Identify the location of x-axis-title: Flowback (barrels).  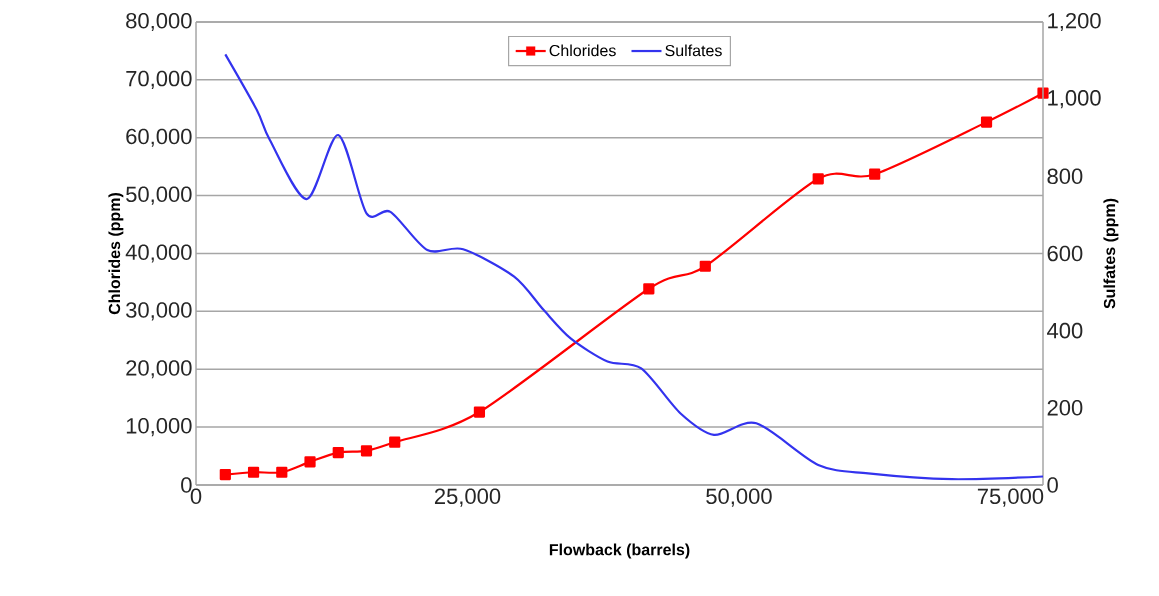
(619, 551).